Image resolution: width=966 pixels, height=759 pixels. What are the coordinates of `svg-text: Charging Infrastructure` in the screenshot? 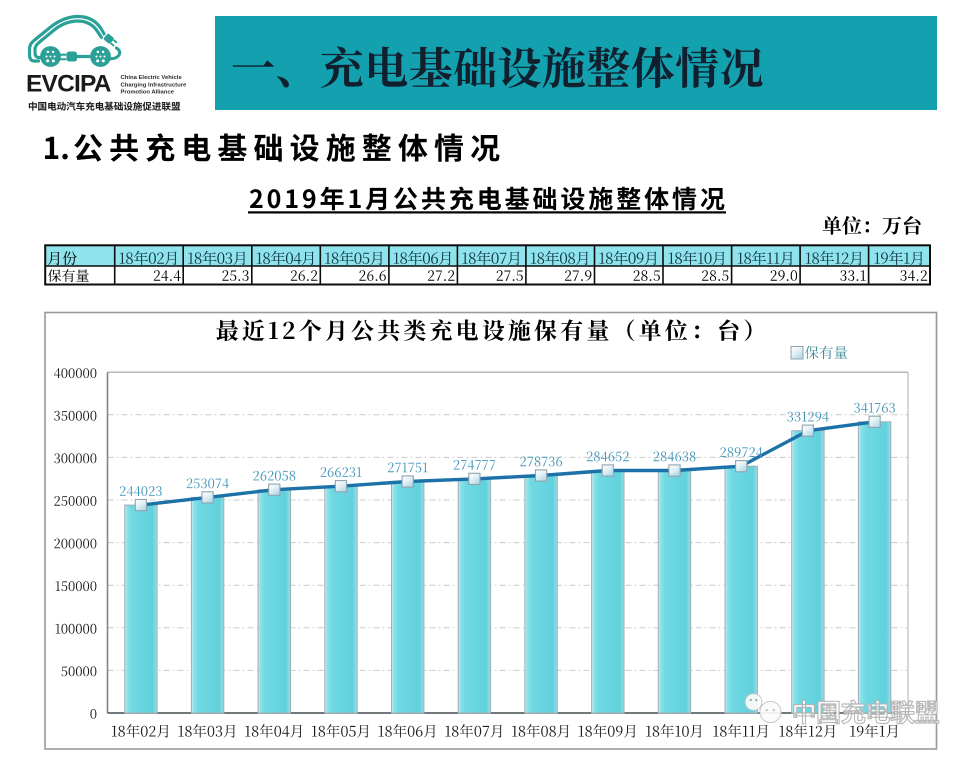 It's located at (154, 85).